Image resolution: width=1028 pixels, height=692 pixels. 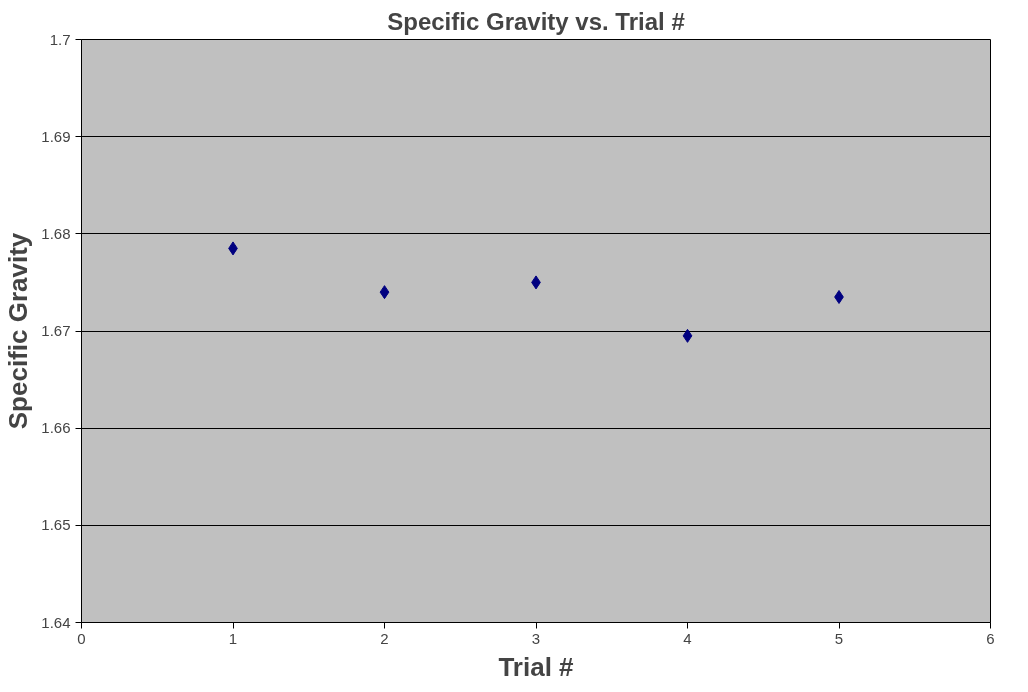 I want to click on x-tick-label: 6, so click(x=990, y=638).